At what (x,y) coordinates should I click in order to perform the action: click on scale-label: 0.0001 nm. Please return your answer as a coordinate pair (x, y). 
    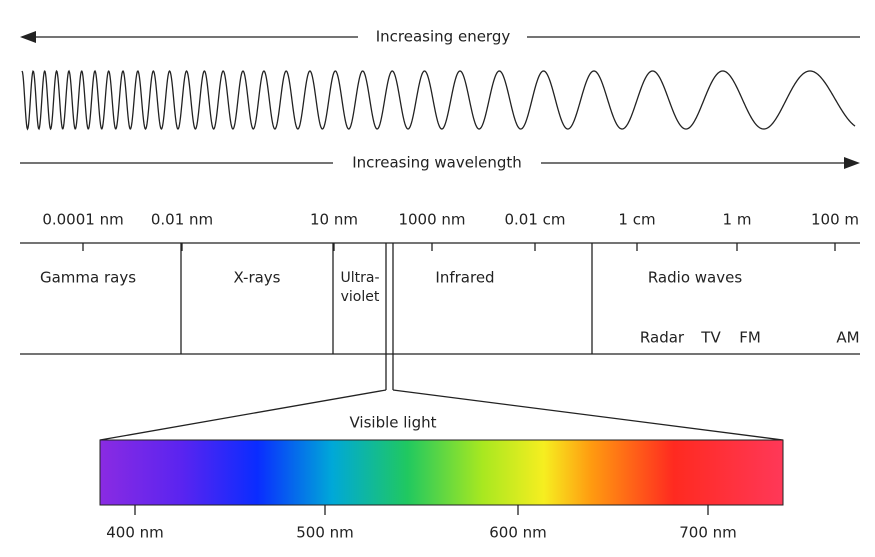
    Looking at the image, I should click on (82, 220).